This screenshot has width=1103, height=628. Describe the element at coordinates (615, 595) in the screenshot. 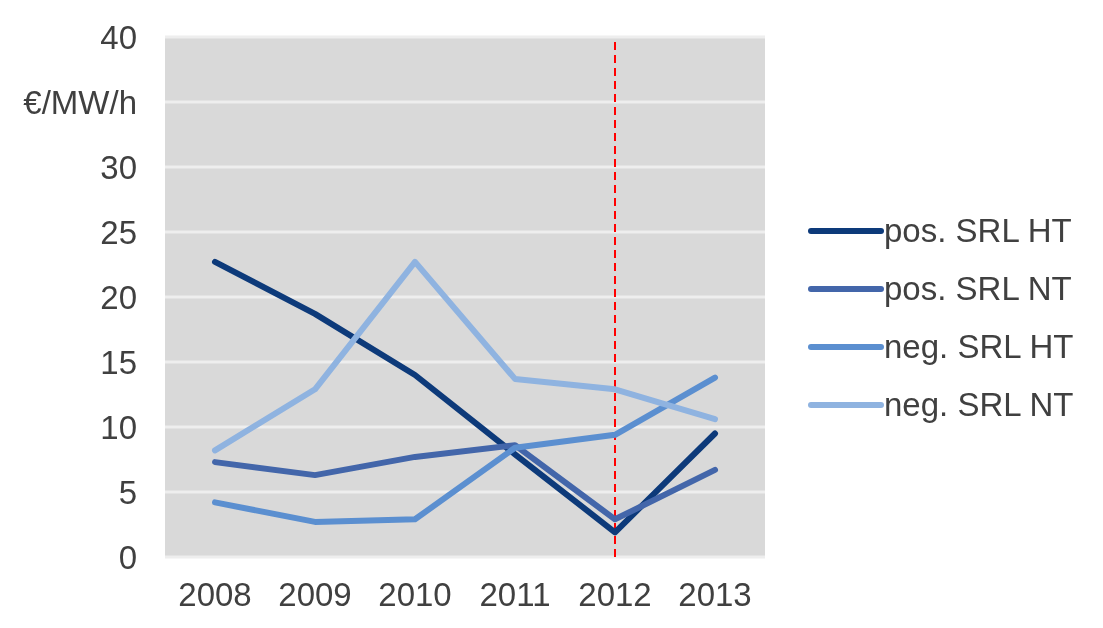

I see `x-tick-label: 2012` at that location.